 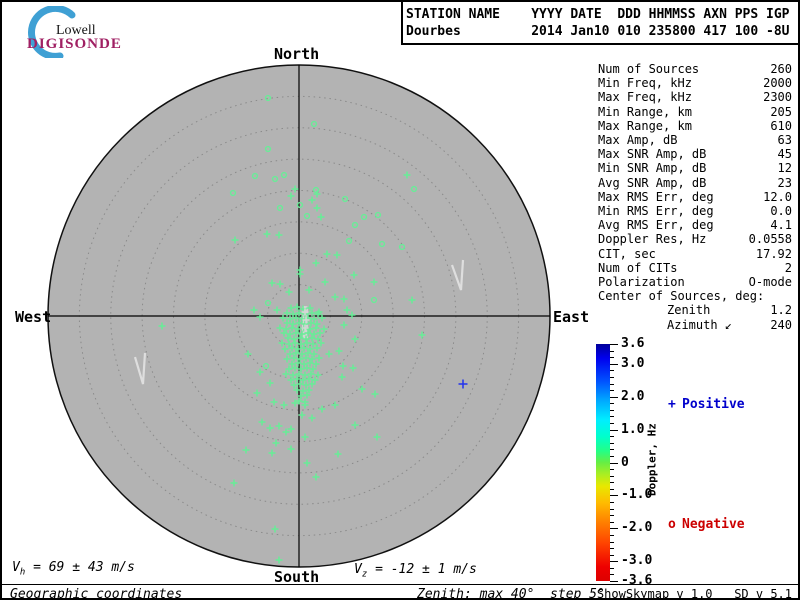 What do you see at coordinates (645, 97) in the screenshot?
I see `param-label: Max Freq, kHz` at bounding box center [645, 97].